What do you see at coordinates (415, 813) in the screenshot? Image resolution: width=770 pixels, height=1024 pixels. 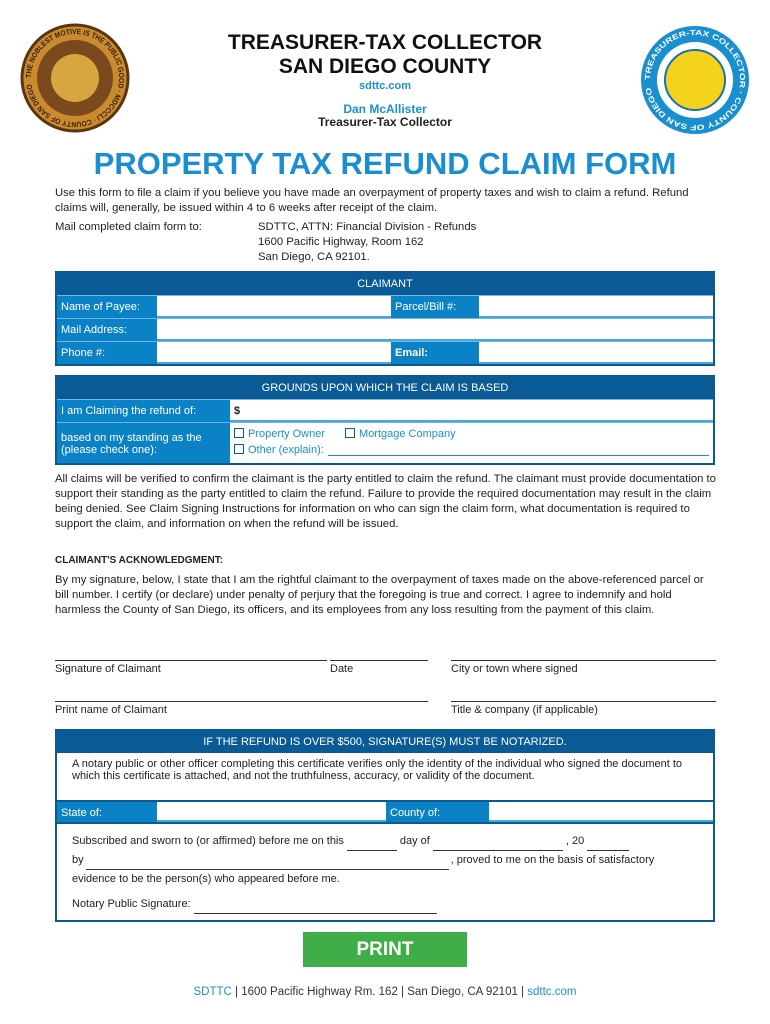 I see `county-label: County of:` at bounding box center [415, 813].